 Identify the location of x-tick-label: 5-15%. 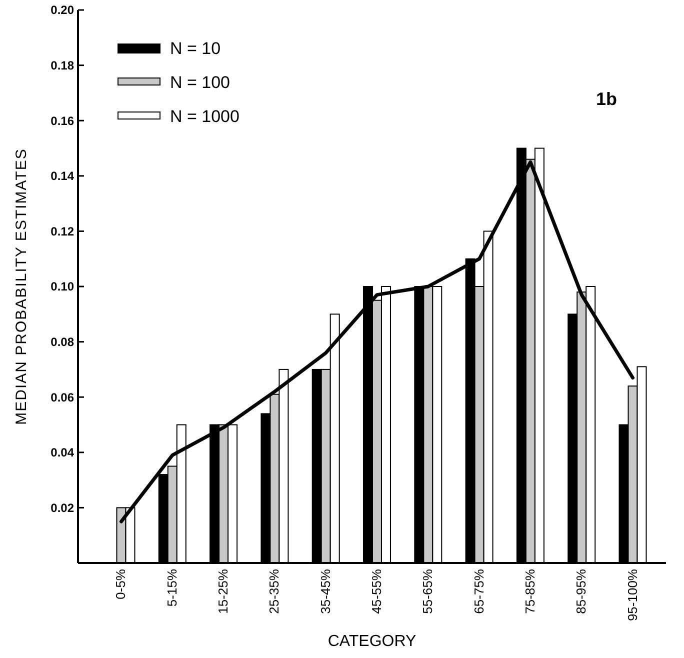
(172, 587).